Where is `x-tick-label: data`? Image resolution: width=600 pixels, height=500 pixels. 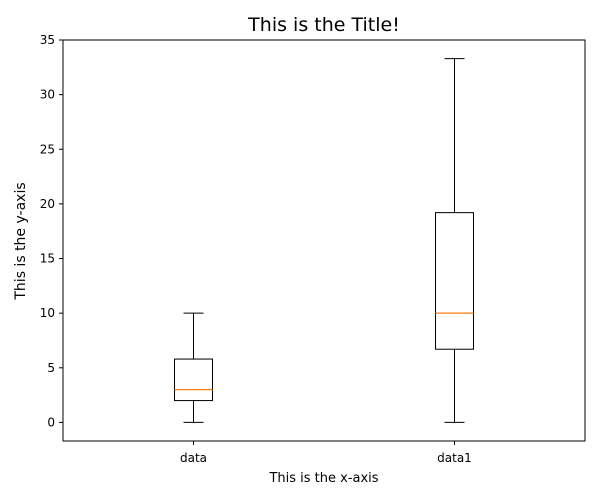 x-tick-label: data is located at coordinates (193, 458).